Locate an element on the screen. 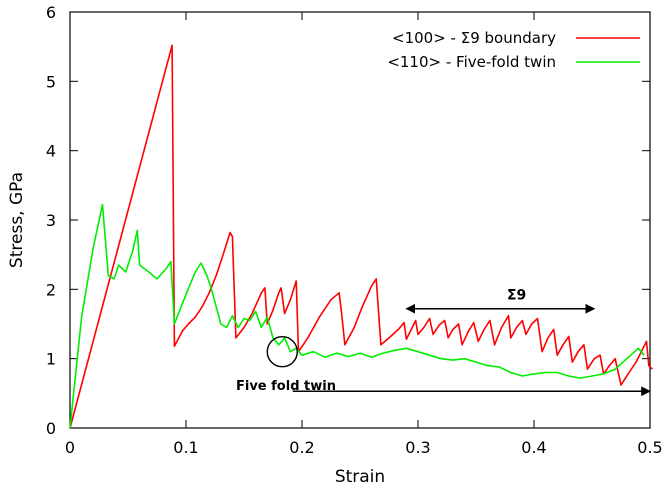 Image resolution: width=664 pixels, height=487 pixels. x-axis-label: Strain is located at coordinates (360, 477).